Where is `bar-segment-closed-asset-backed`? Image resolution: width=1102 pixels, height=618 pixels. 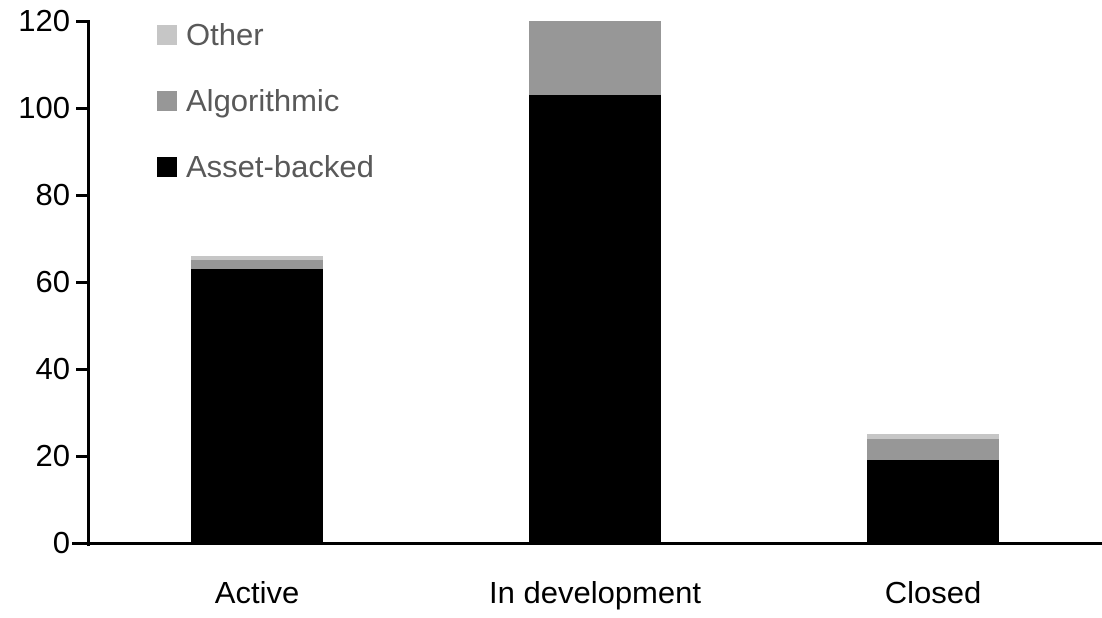 bar-segment-closed-asset-backed is located at coordinates (933, 501).